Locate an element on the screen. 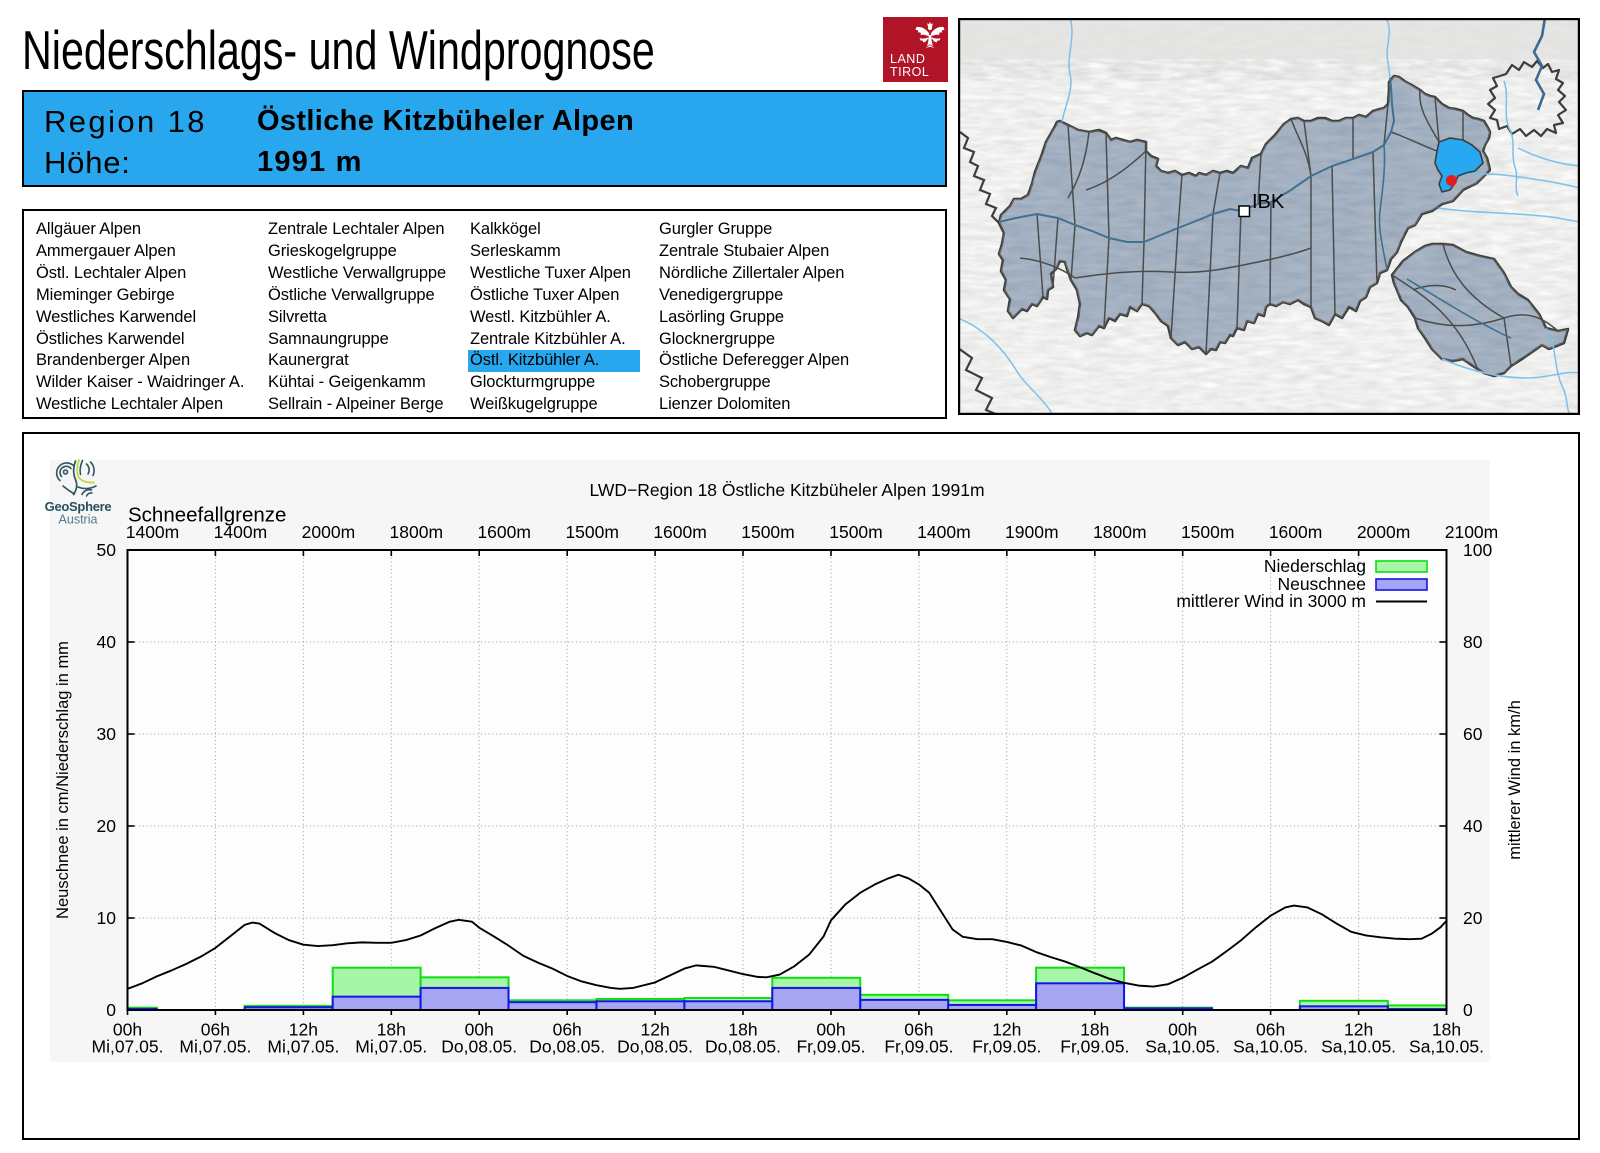  svg-text: mittlerer Wind in 3000 m is located at coordinates (1271, 601).